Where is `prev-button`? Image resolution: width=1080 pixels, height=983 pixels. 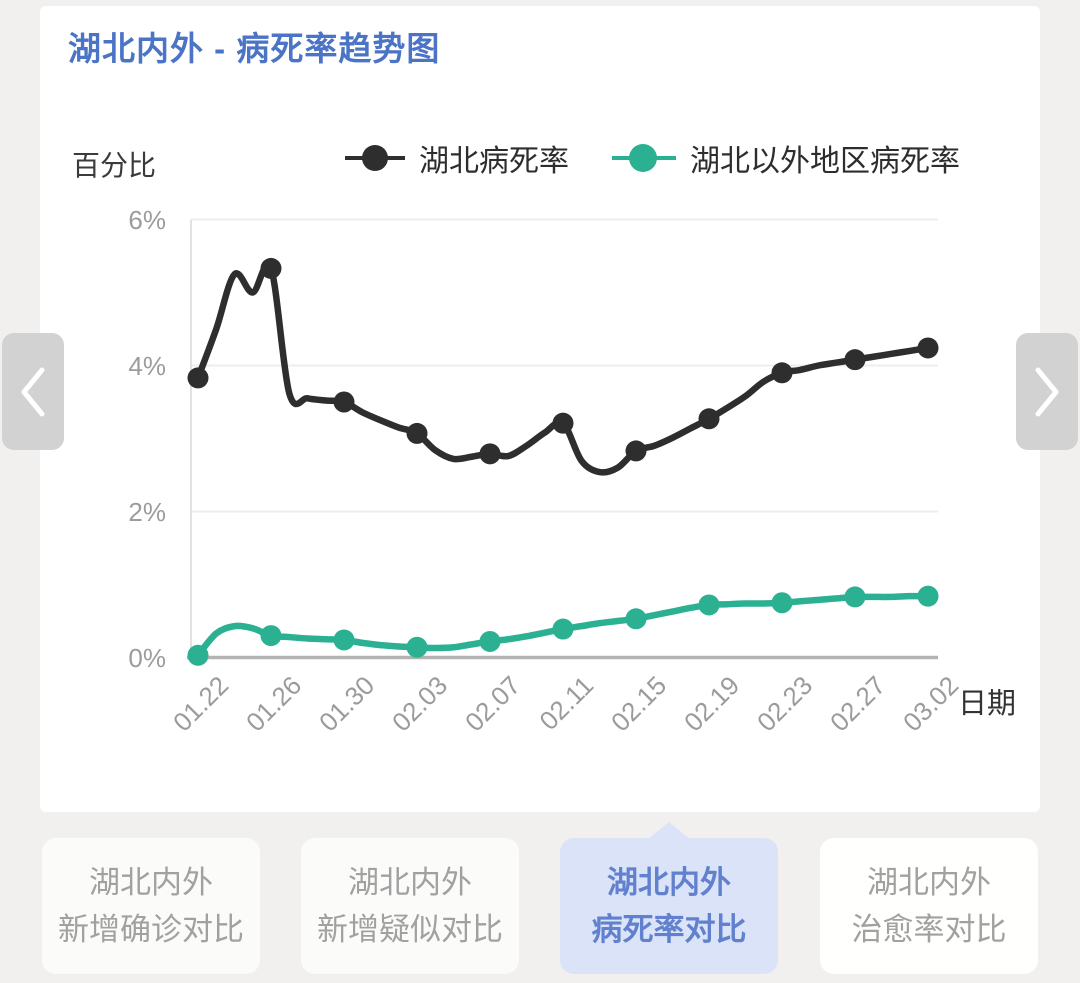 prev-button is located at coordinates (33, 391).